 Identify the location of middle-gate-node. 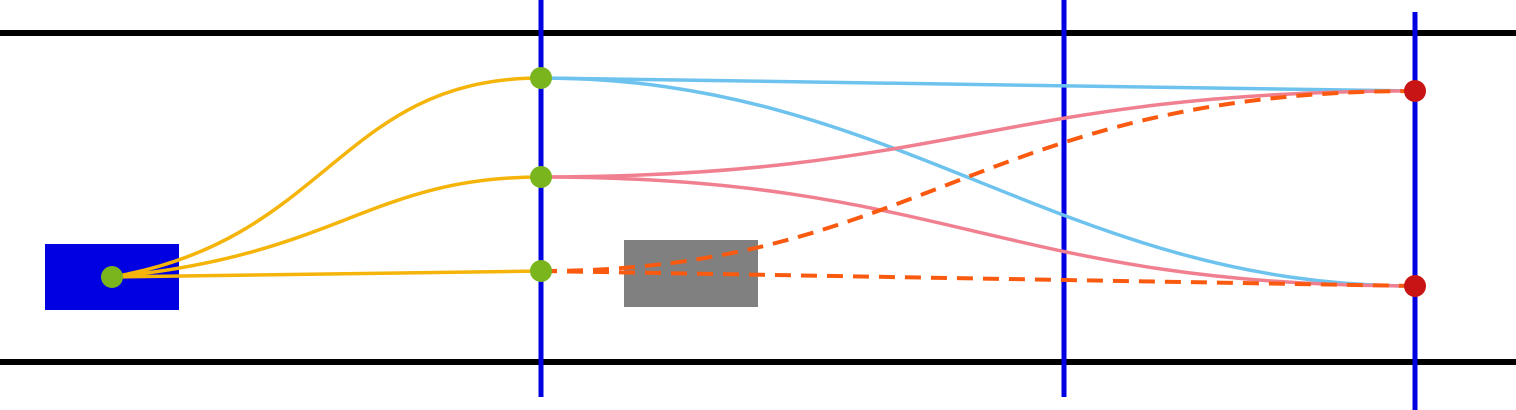
(541, 177).